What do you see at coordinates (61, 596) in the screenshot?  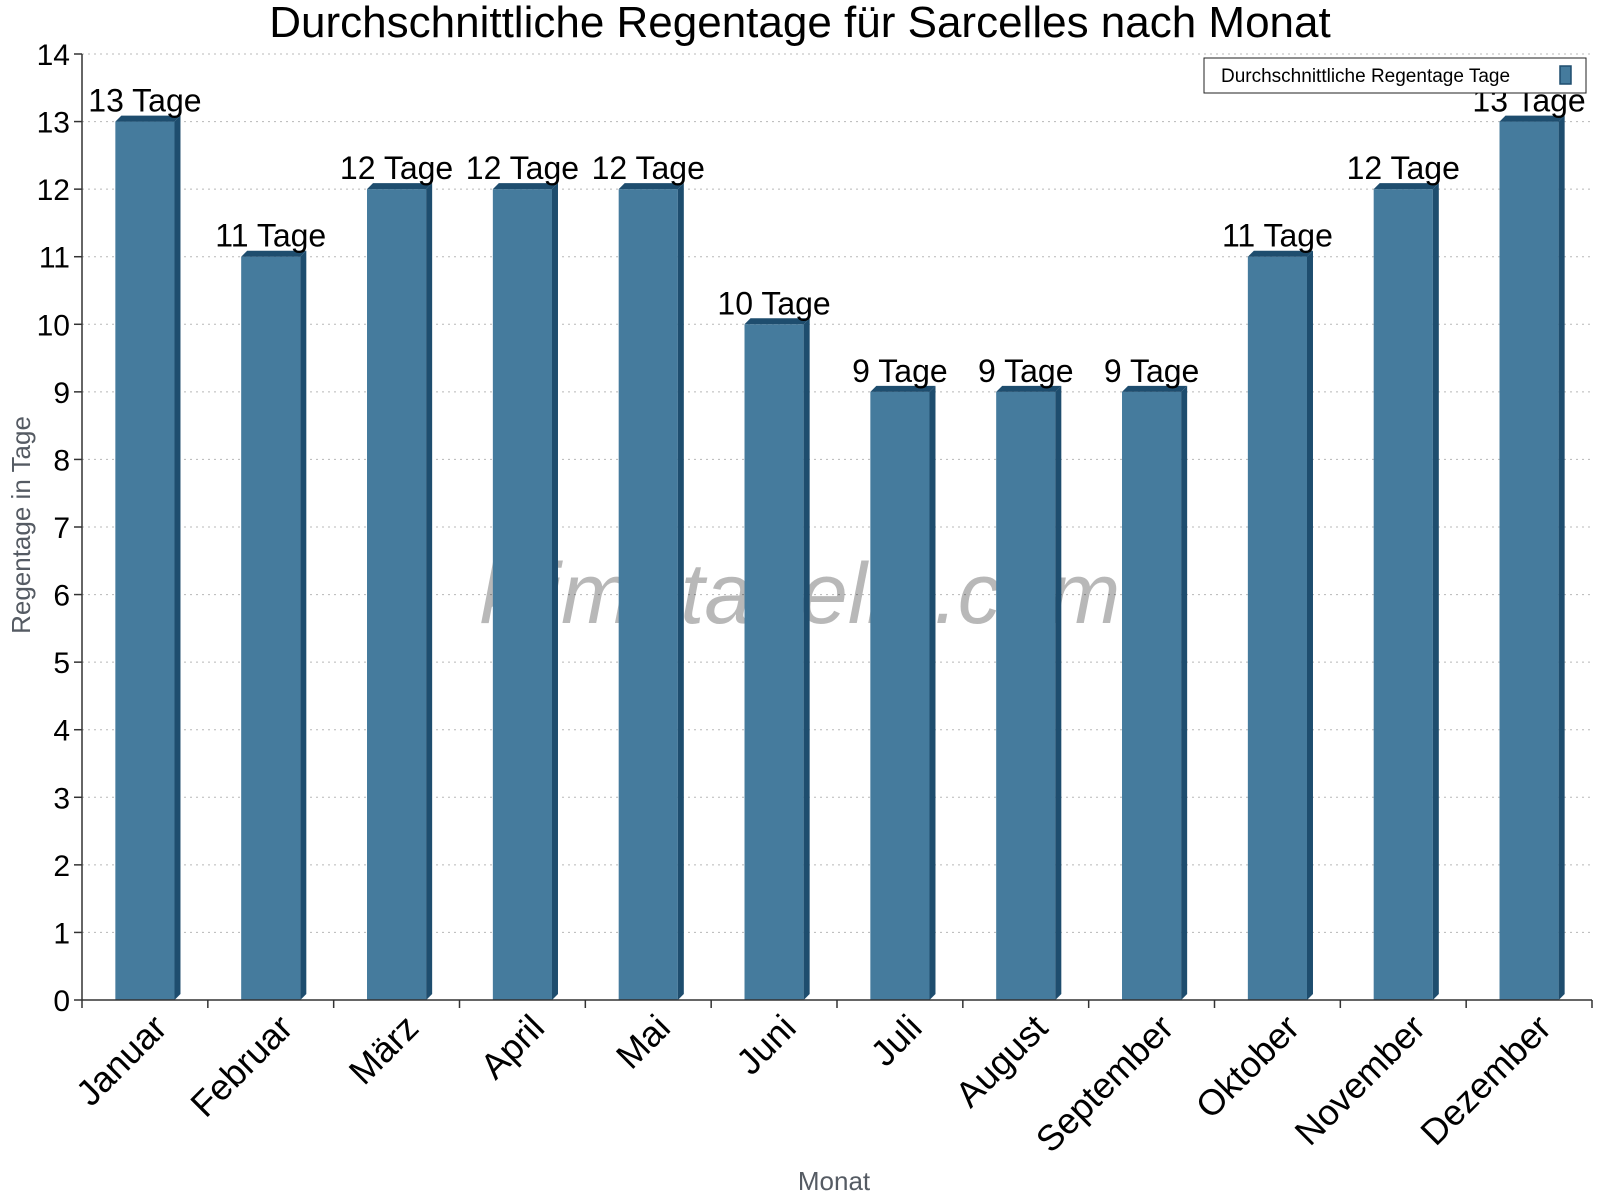 I see `y-tick-label: 6` at bounding box center [61, 596].